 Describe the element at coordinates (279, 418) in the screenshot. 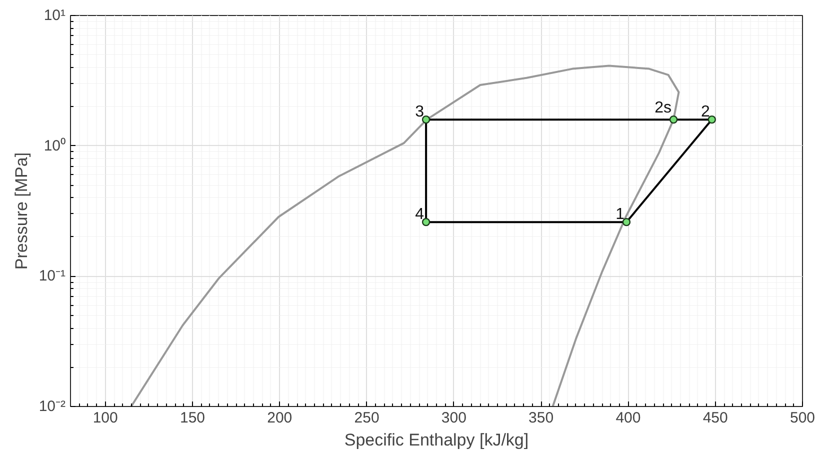

I see `x-tick-label: 200` at that location.